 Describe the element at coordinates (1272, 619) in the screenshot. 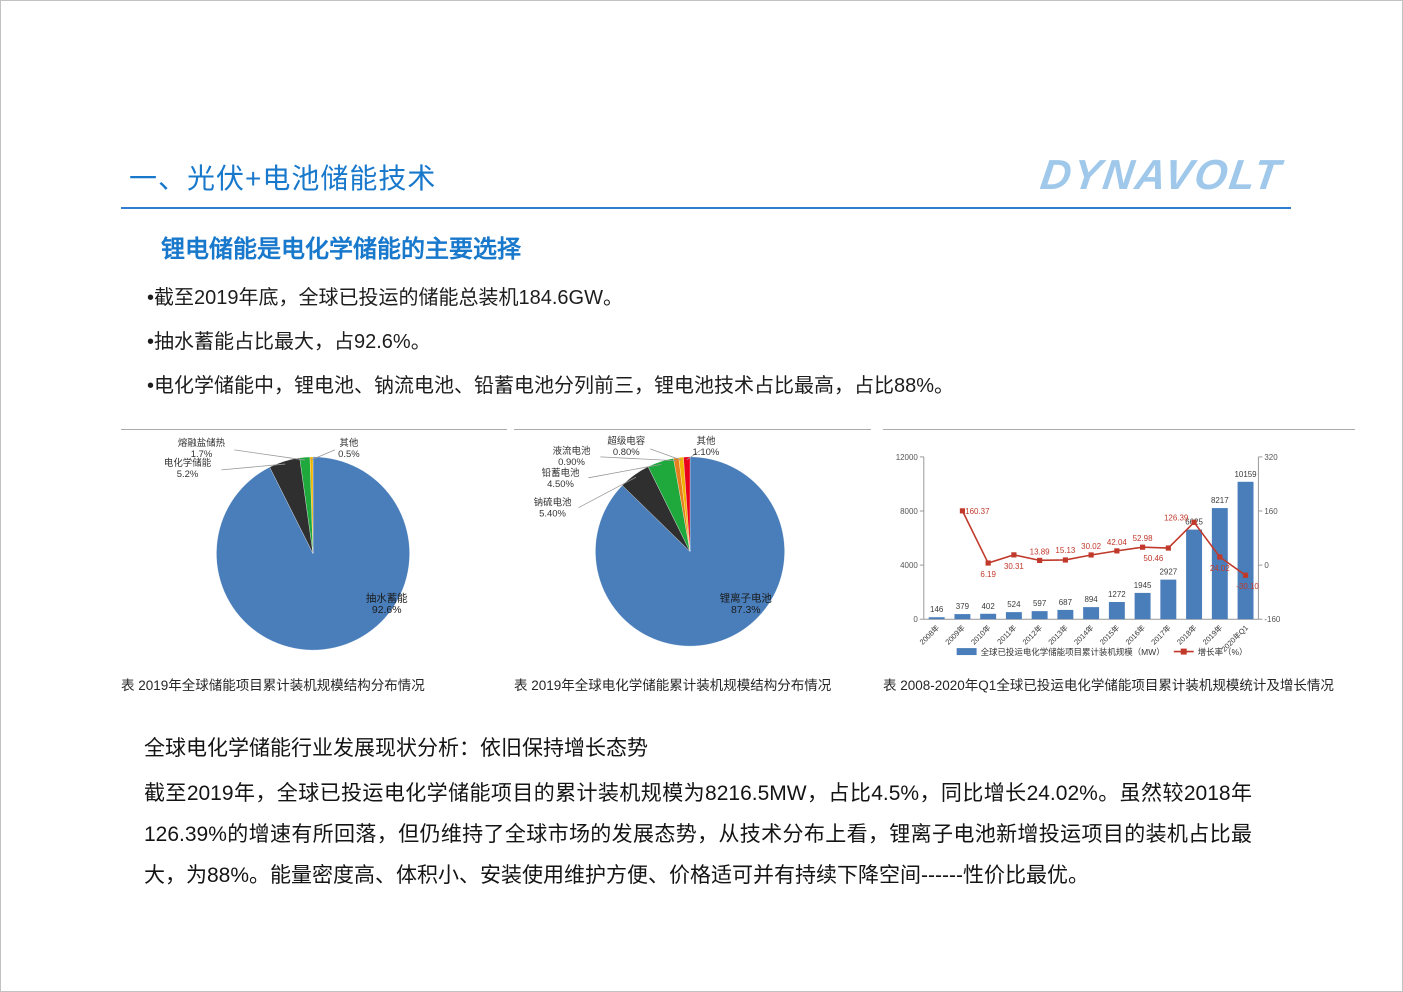

I see `svg-text: -160` at that location.